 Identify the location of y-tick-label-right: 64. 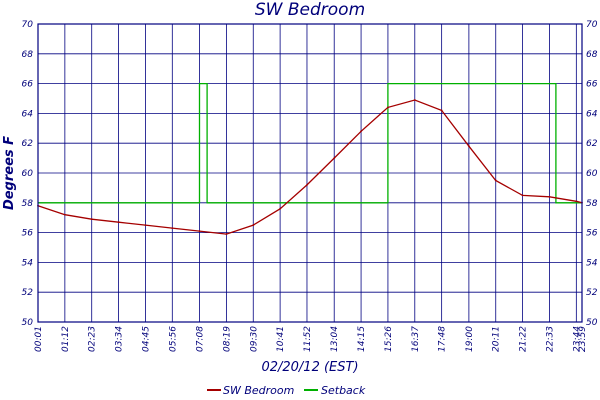
(592, 114).